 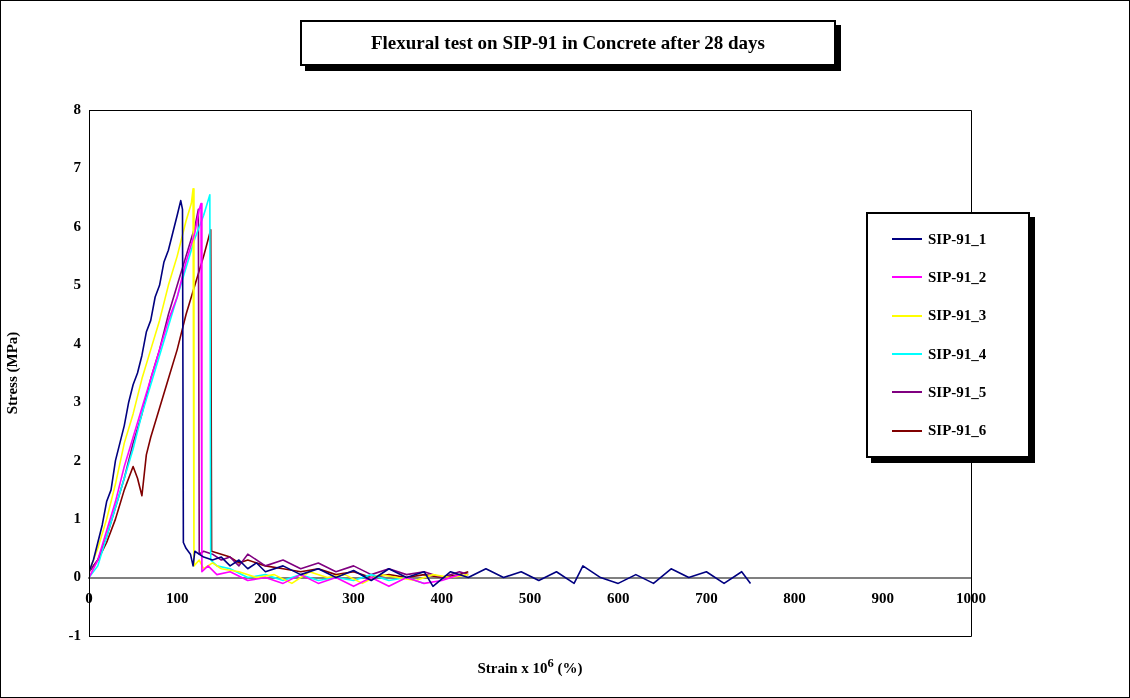 I want to click on legend-label: SIP-91_5, so click(x=957, y=392).